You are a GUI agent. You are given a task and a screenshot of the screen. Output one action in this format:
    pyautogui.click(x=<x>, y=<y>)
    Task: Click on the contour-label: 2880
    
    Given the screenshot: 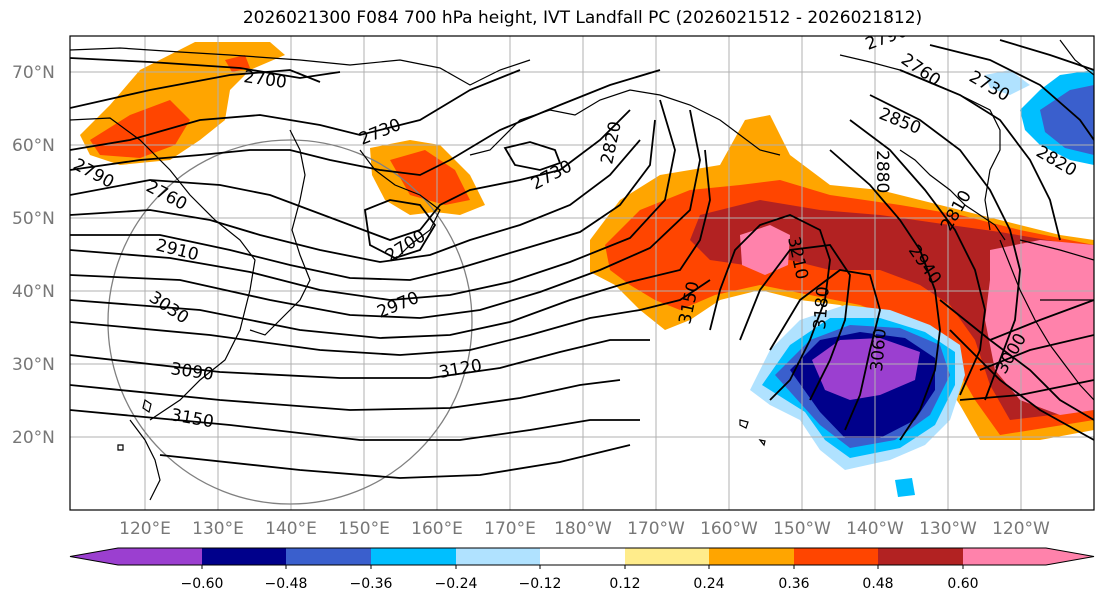 What is the action you would take?
    pyautogui.click(x=882, y=171)
    